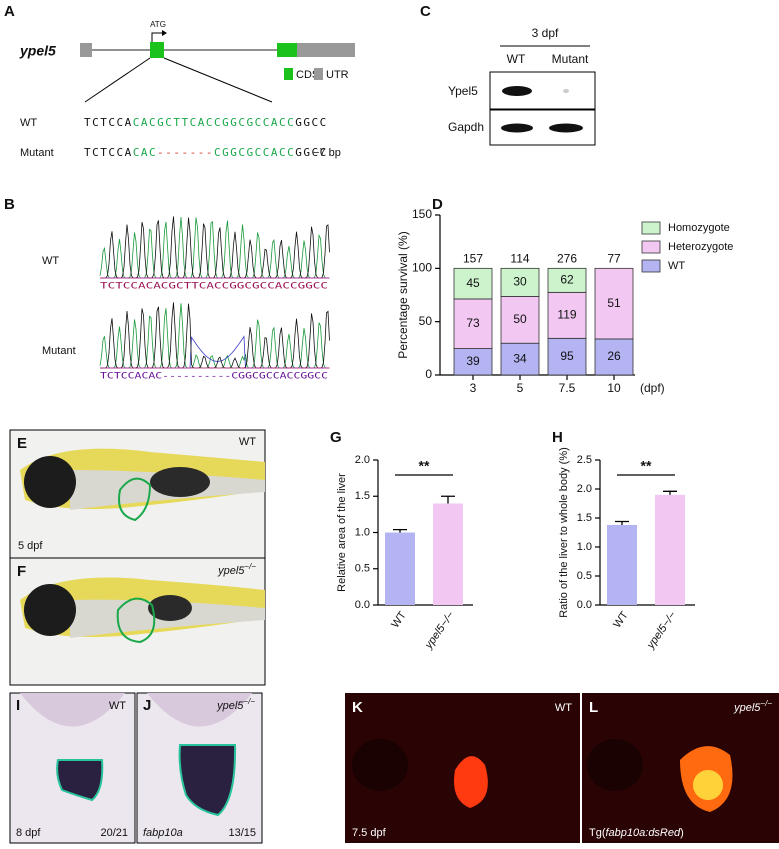 The width and height of the screenshot is (779, 849). I want to click on row-label: Gapdh, so click(466, 127).